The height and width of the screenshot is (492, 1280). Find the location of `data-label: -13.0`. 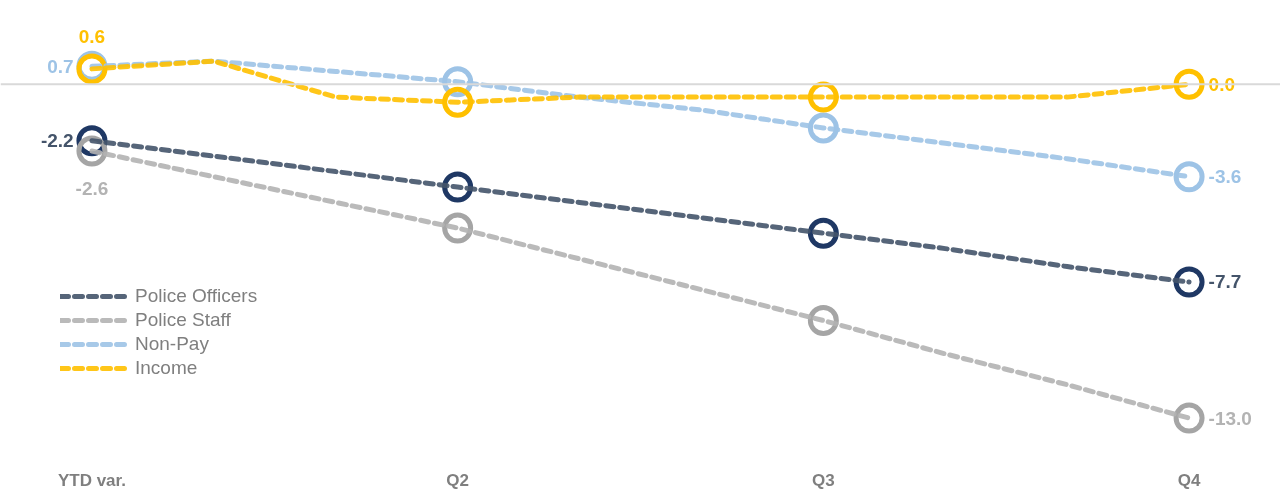

data-label: -13.0 is located at coordinates (1230, 418).